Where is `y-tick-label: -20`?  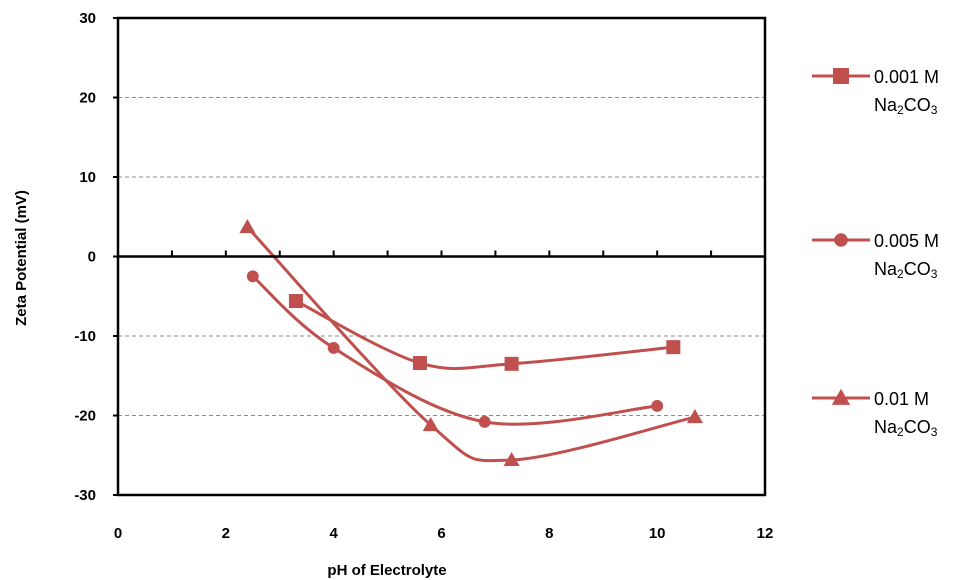
y-tick-label: -20 is located at coordinates (85, 416).